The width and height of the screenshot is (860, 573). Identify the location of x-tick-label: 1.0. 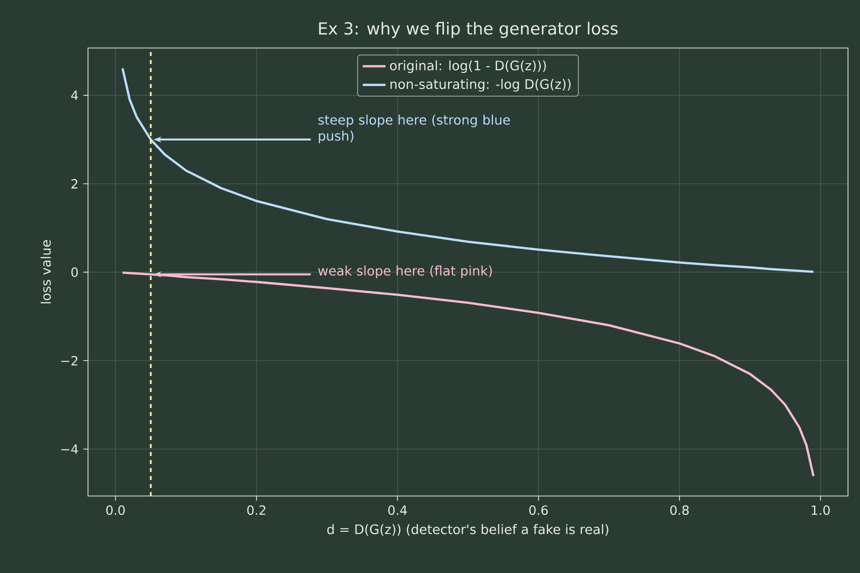
(821, 510).